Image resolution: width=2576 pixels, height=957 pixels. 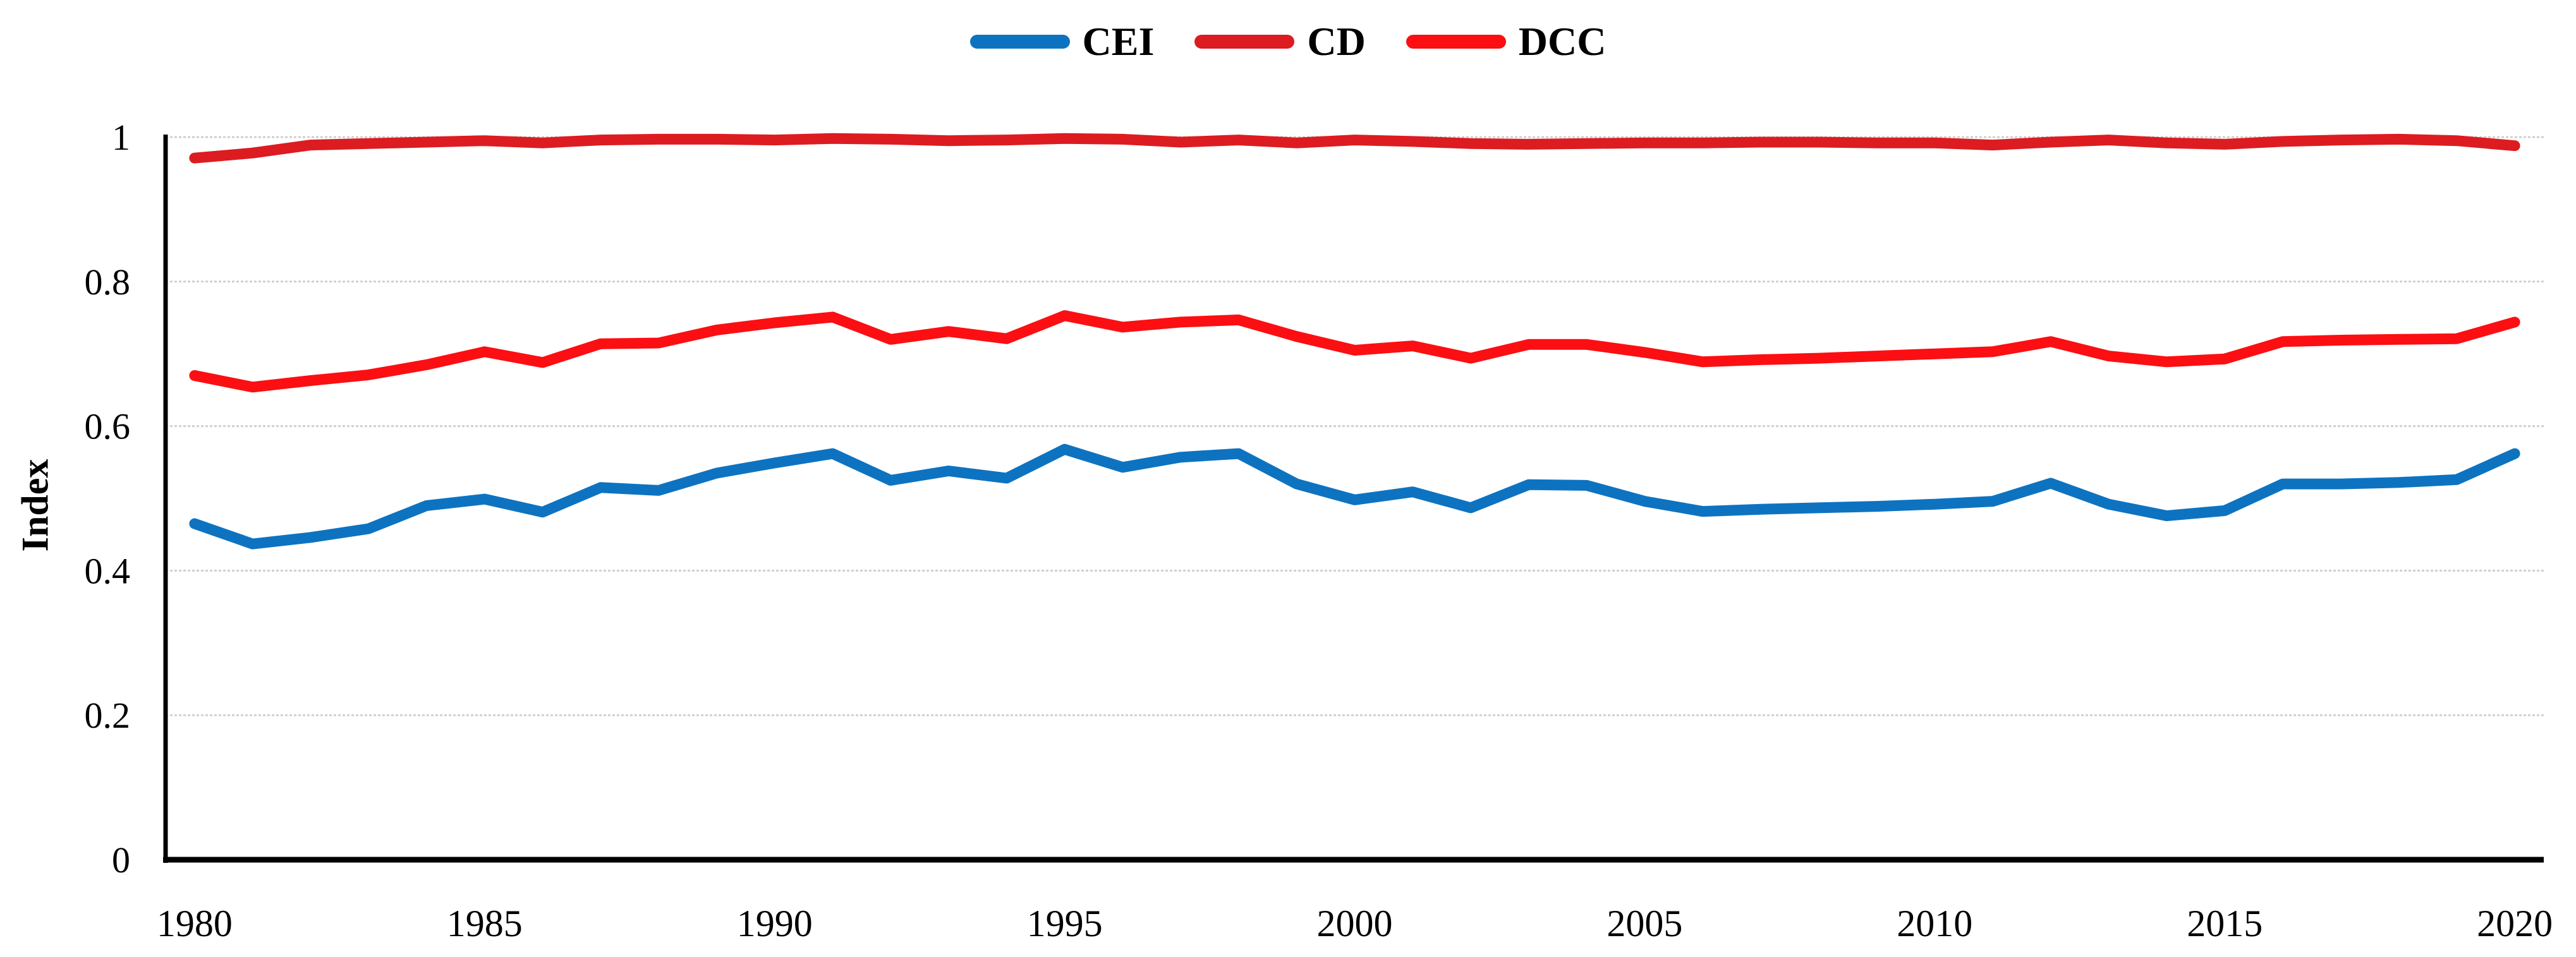 What do you see at coordinates (35, 505) in the screenshot?
I see `y-axis-title: Index` at bounding box center [35, 505].